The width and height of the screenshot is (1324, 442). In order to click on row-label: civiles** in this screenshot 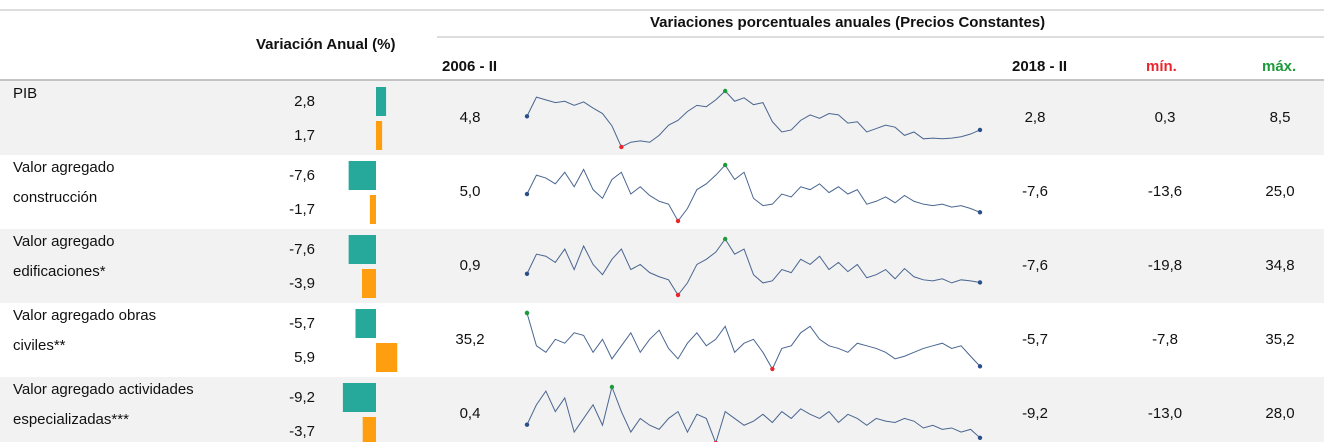, I will do `click(39, 345)`.